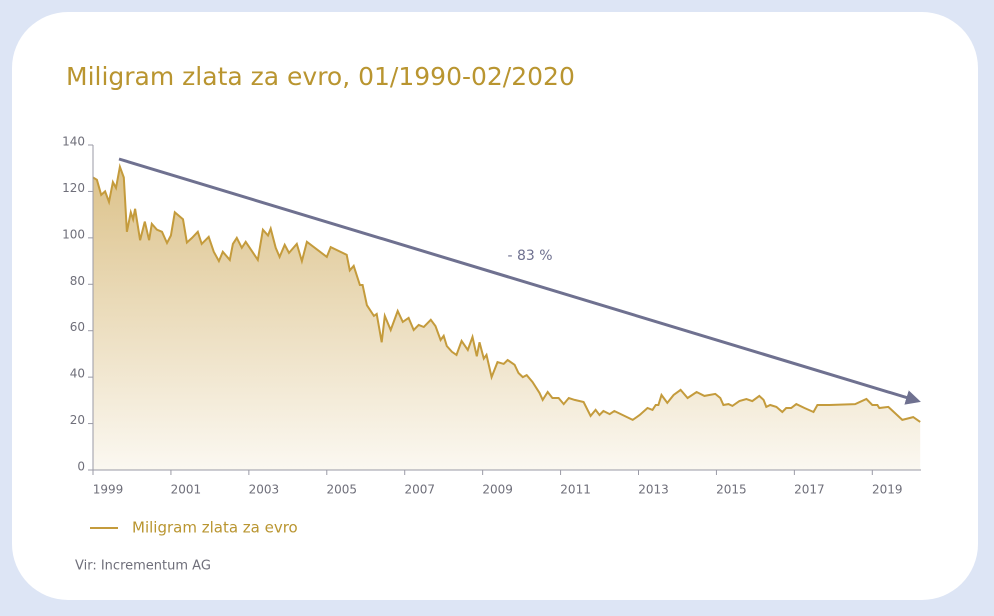 The width and height of the screenshot is (994, 616). I want to click on x-tick-label: 2001, so click(186, 490).